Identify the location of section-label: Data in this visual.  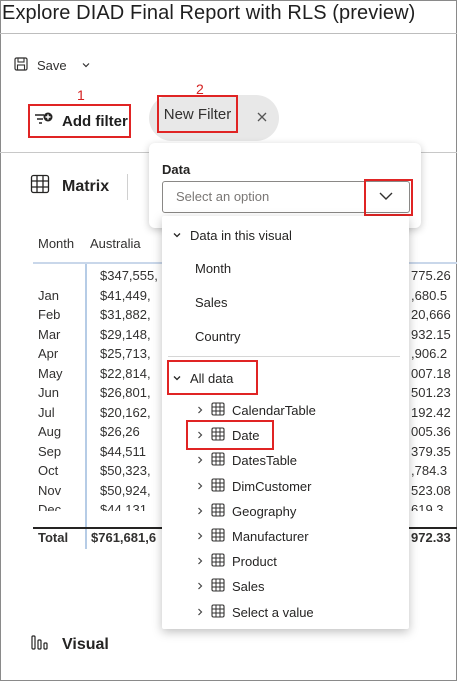
(241, 235).